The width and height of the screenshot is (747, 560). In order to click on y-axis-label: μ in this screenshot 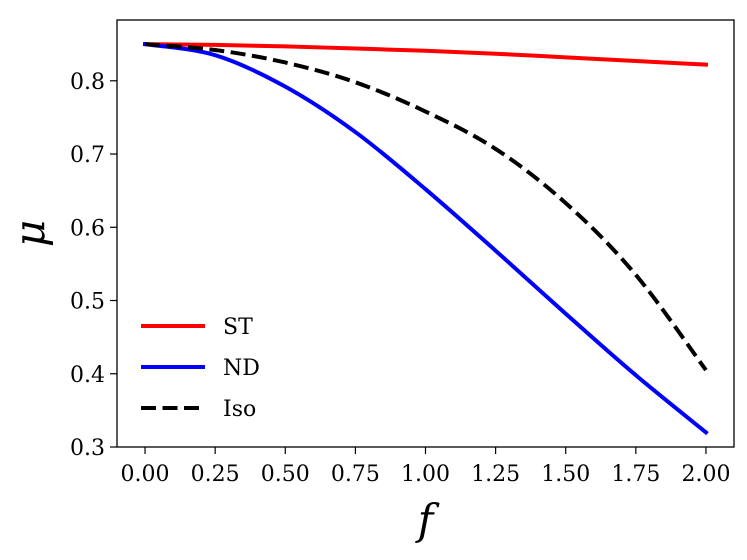, I will do `click(29, 233)`.